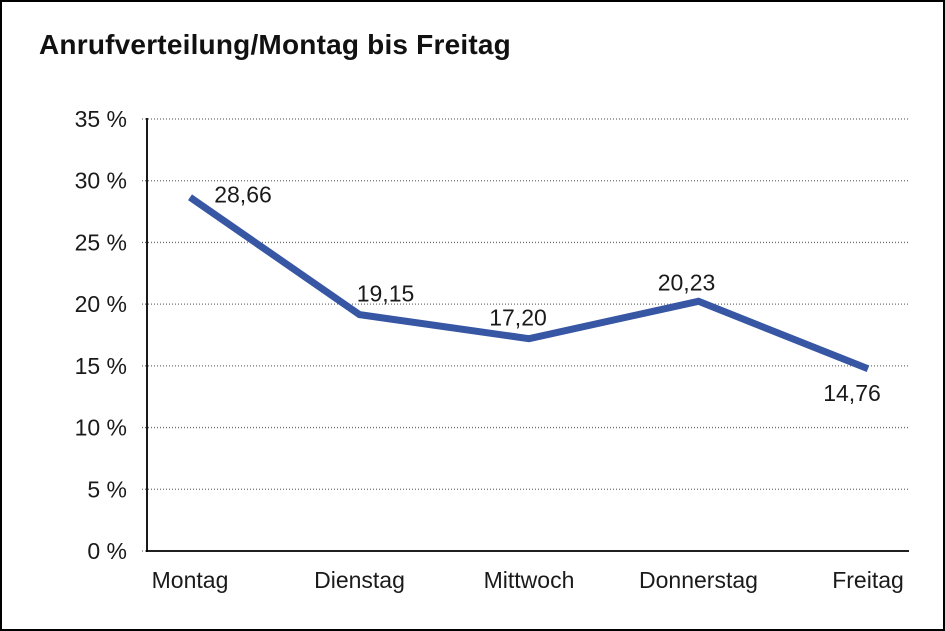 The height and width of the screenshot is (631, 945). I want to click on y-tick-label: 35 %, so click(101, 119).